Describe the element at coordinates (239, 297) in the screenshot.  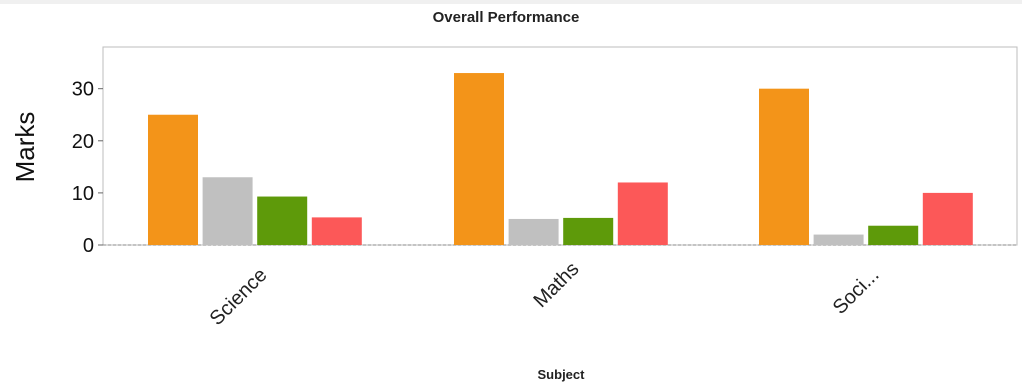
I see `x-tick-label-science: Science` at that location.